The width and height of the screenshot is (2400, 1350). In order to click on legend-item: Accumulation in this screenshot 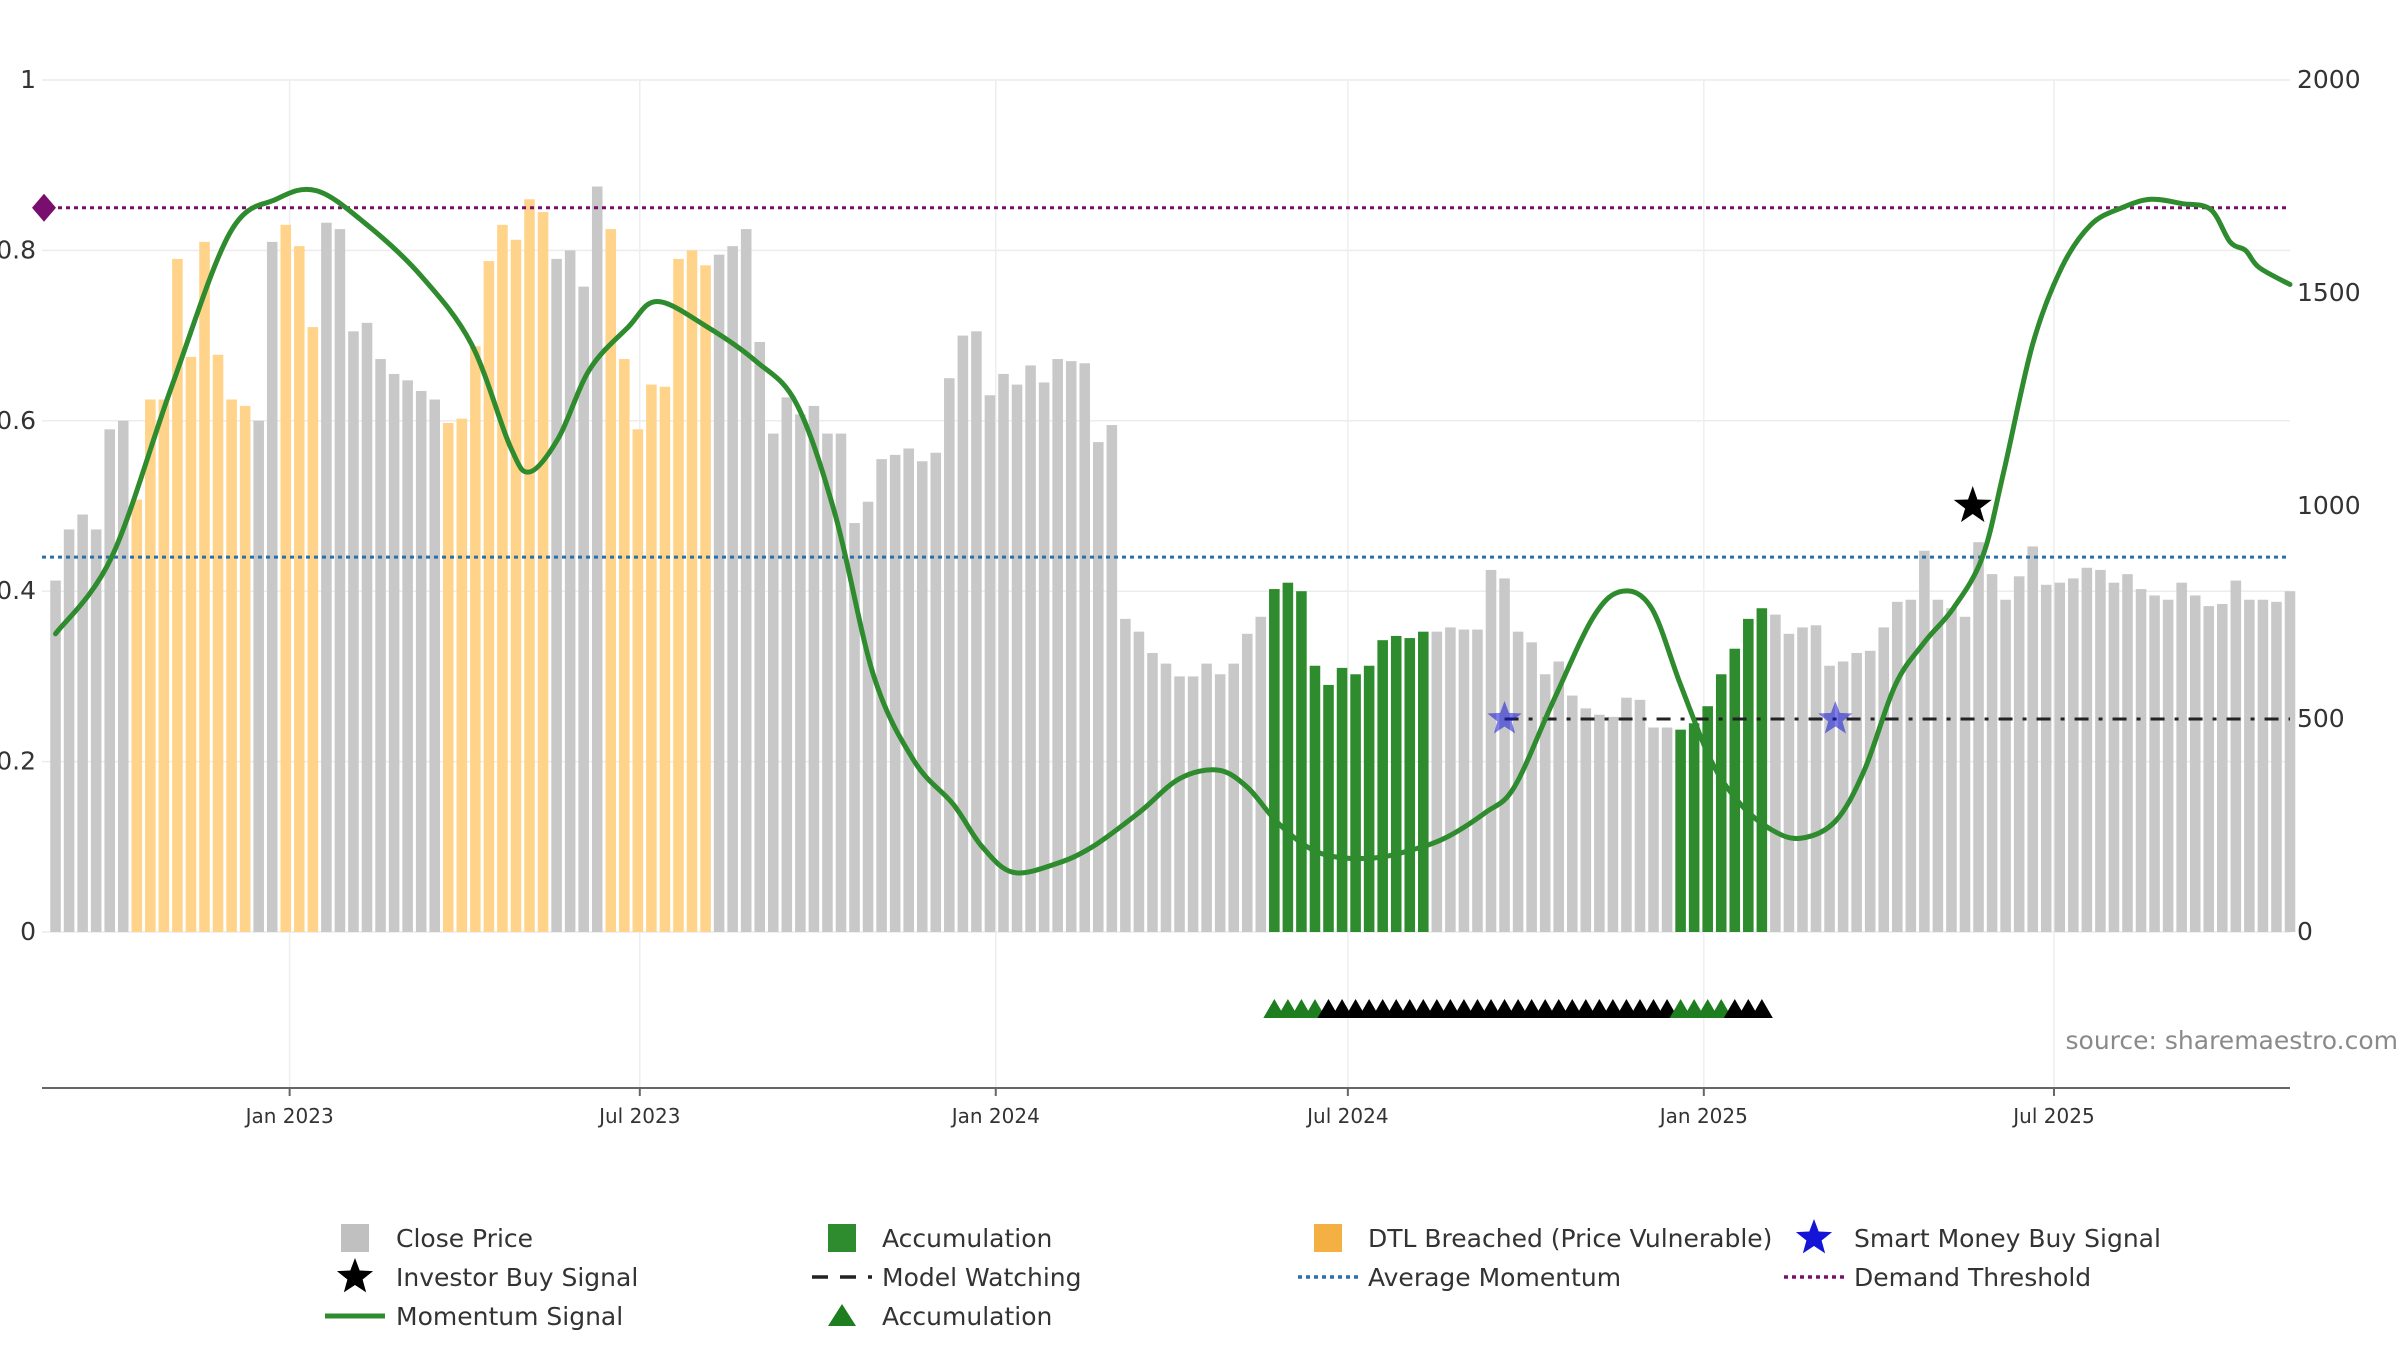, I will do `click(940, 1238)`.